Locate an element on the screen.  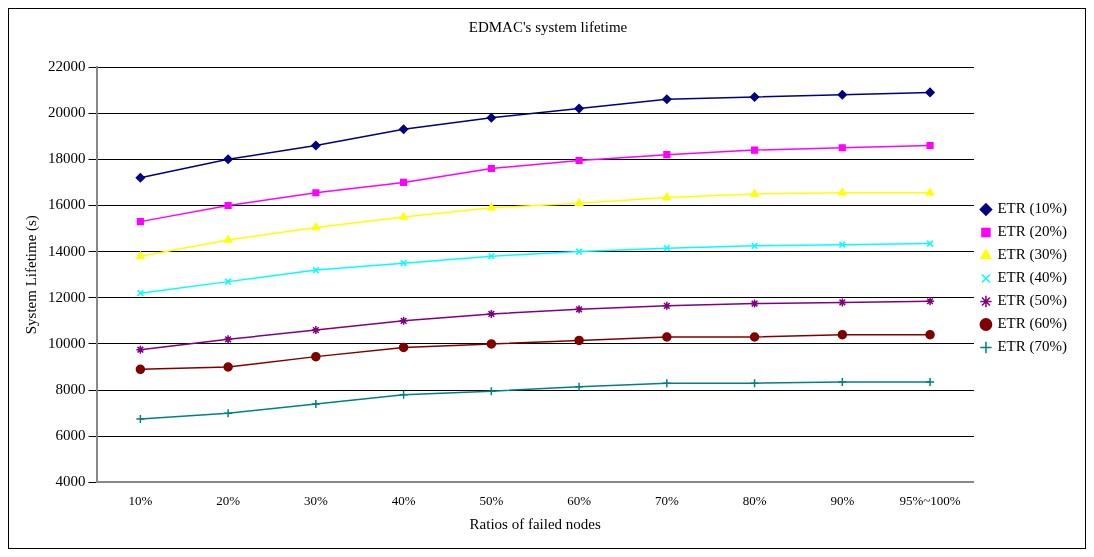
legend-label: ETR (40%) is located at coordinates (1032, 278).